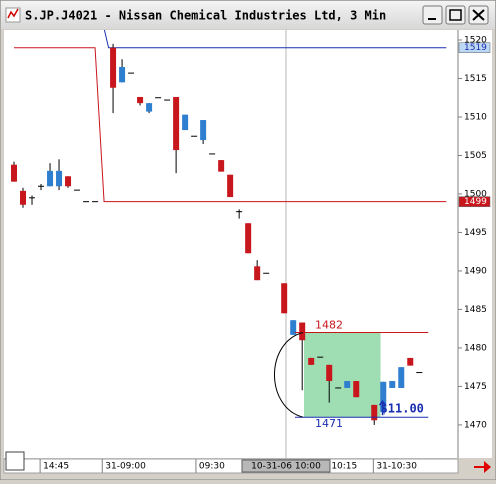 The height and width of the screenshot is (484, 496). Describe the element at coordinates (475, 271) in the screenshot. I see `y-tick-label: 1490` at that location.